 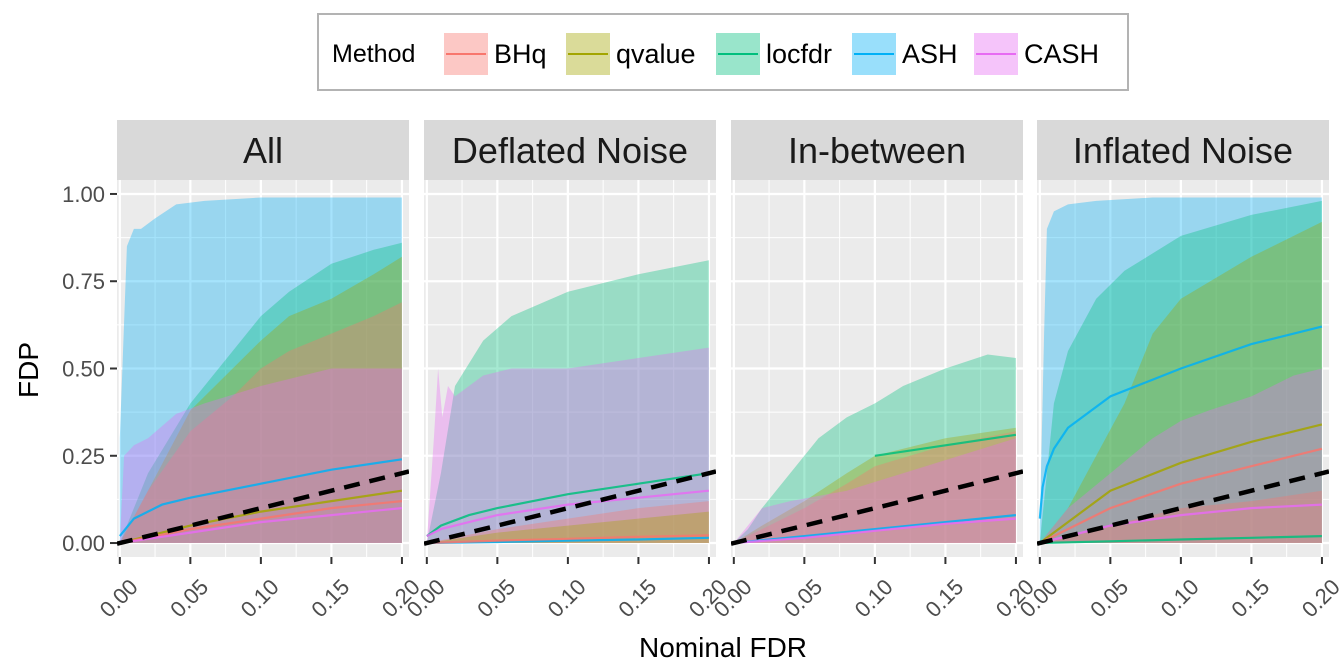 I want to click on y-tick-label: 0.75, so click(x=83, y=281).